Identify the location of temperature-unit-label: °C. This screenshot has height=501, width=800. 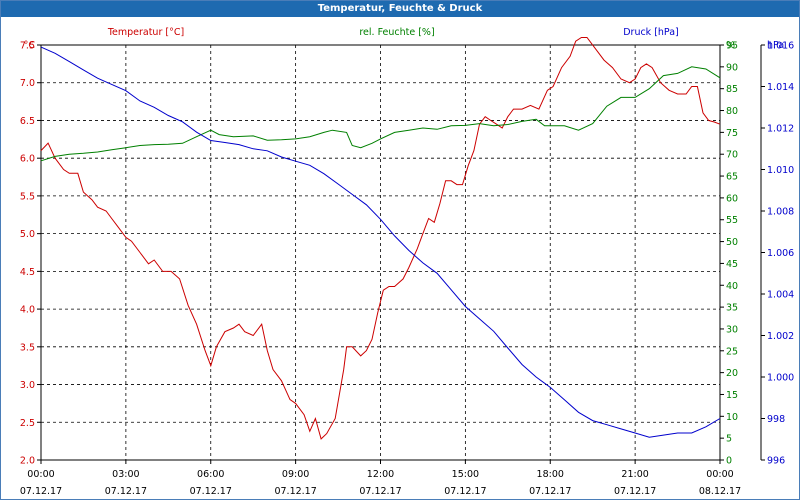
(30, 45).